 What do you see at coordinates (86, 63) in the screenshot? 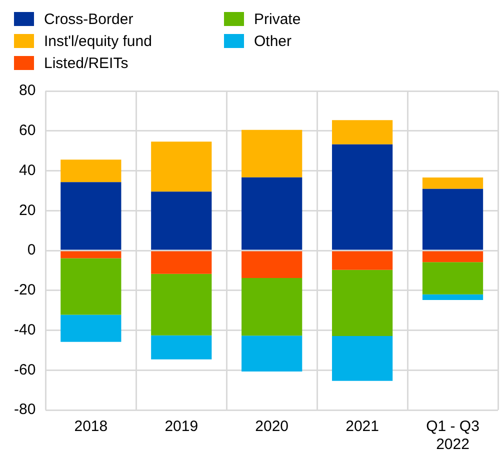
I see `legend-label: Listed/REITs` at bounding box center [86, 63].